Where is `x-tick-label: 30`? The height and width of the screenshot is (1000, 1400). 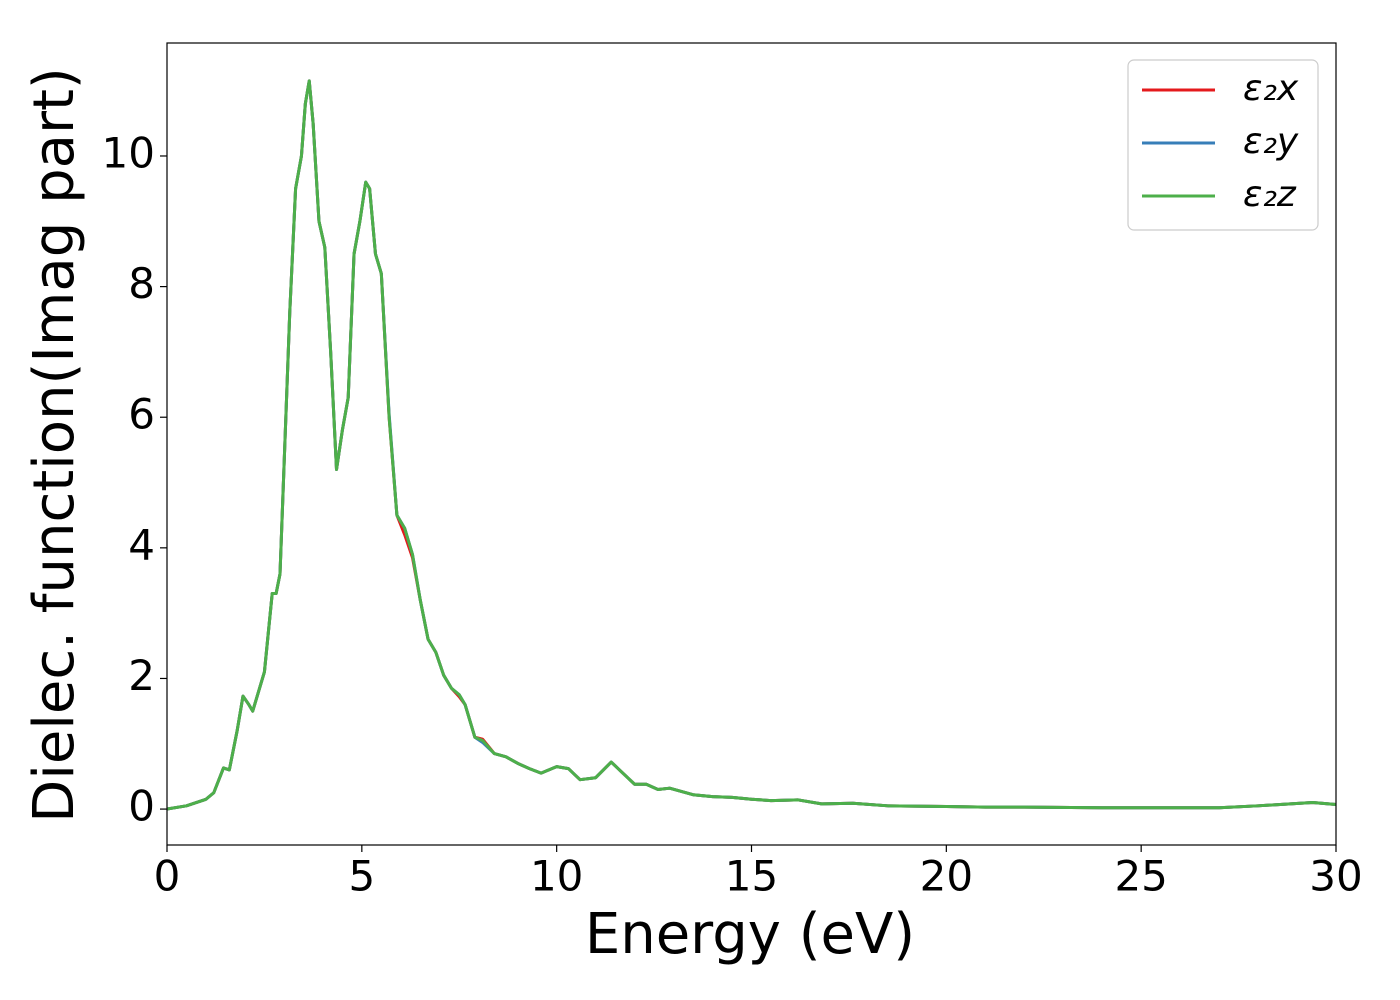 x-tick-label: 30 is located at coordinates (1335, 876).